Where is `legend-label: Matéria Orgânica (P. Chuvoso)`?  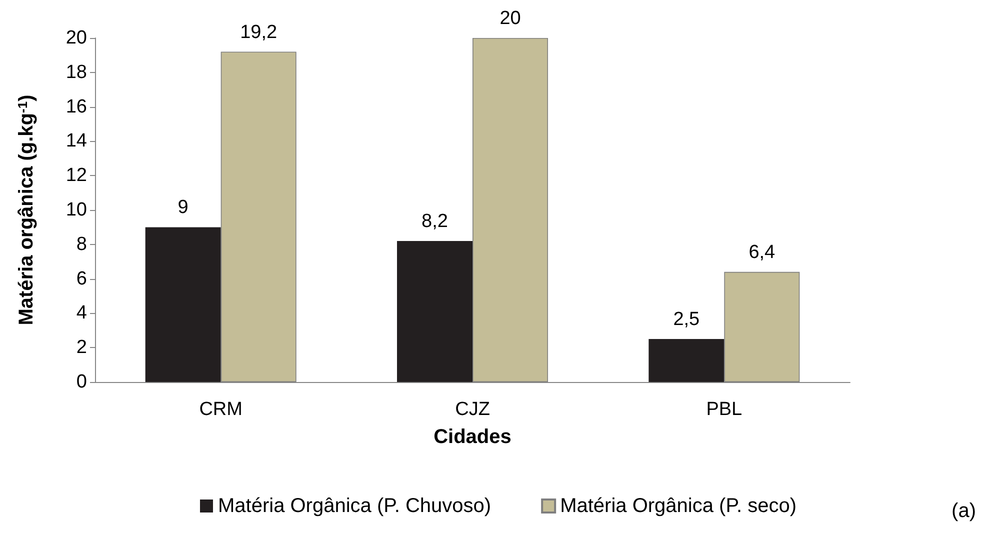
legend-label: Matéria Orgânica (P. Chuvoso) is located at coordinates (355, 506).